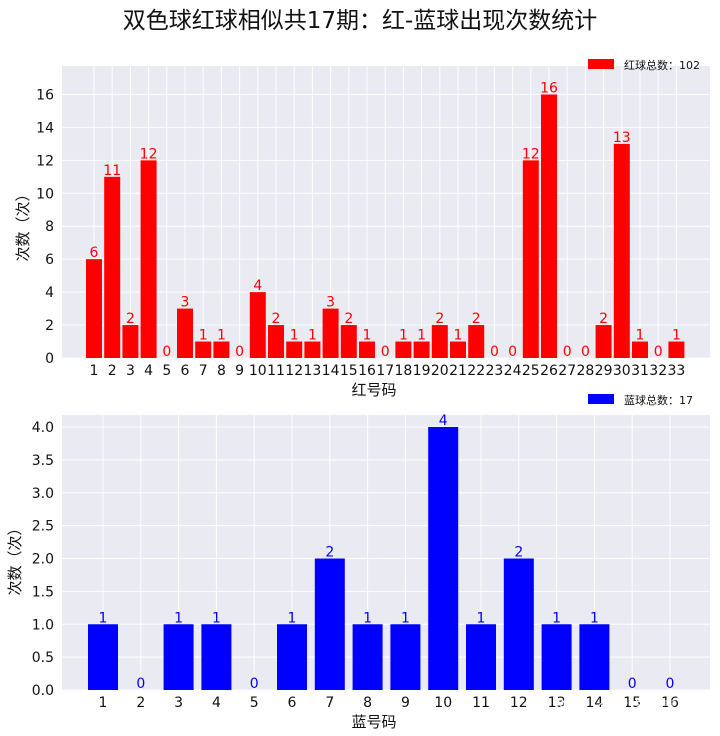 The width and height of the screenshot is (720, 736). Describe the element at coordinates (603, 319) in the screenshot. I see `red-bar-value-29: 2` at that location.